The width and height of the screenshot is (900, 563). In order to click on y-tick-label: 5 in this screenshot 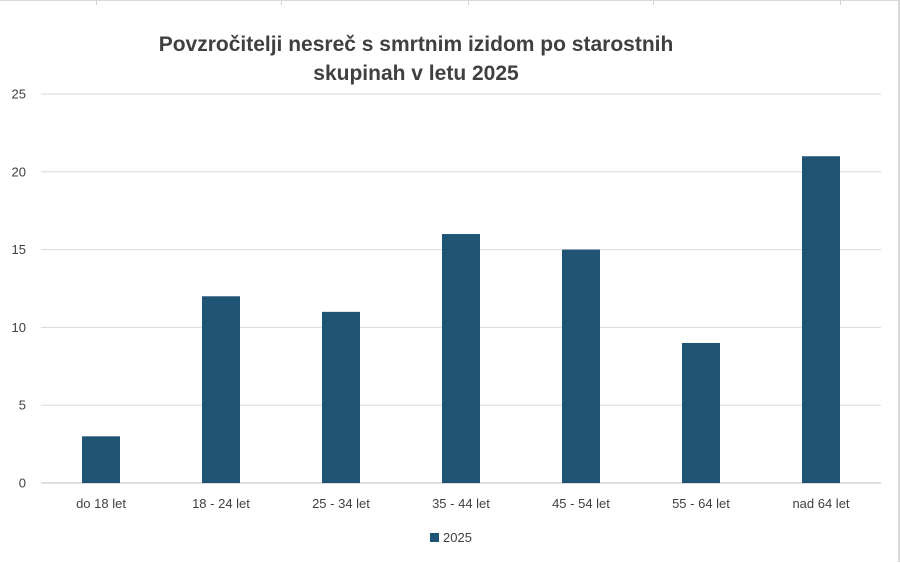, I will do `click(22, 405)`.